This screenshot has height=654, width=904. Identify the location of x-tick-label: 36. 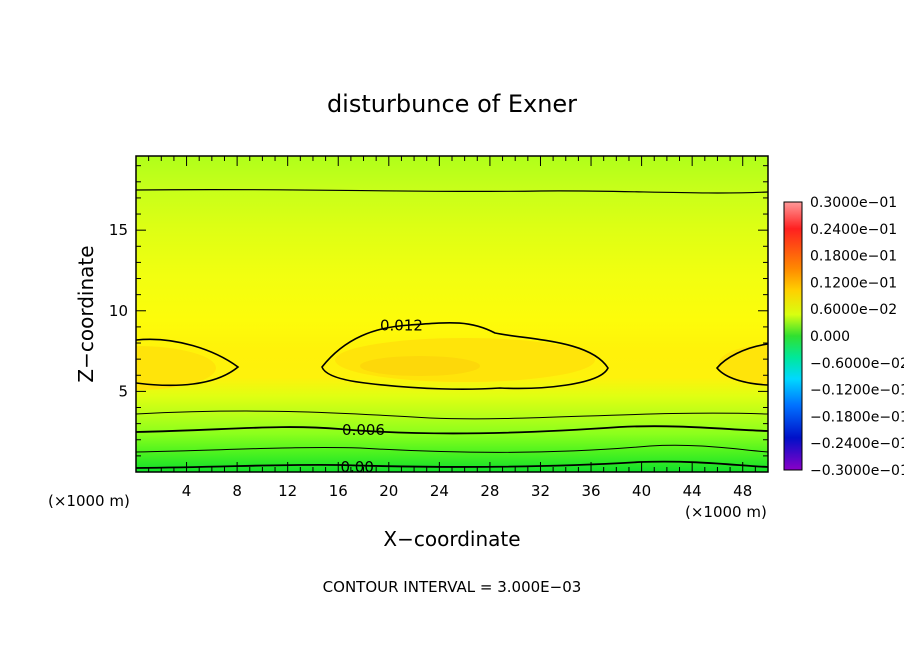
(590, 491).